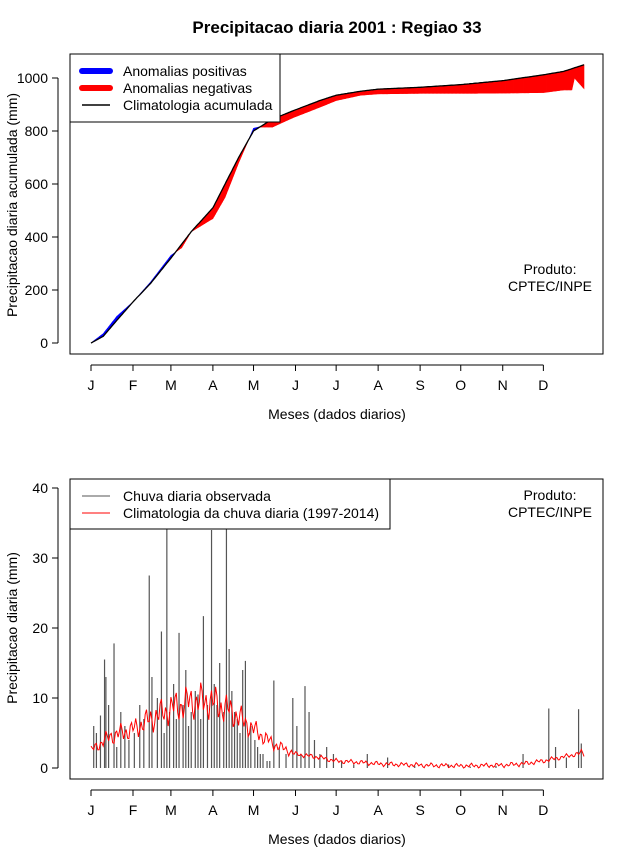 Image resolution: width=640 pixels, height=850 pixels. I want to click on bottom-legend-box, so click(230, 504).